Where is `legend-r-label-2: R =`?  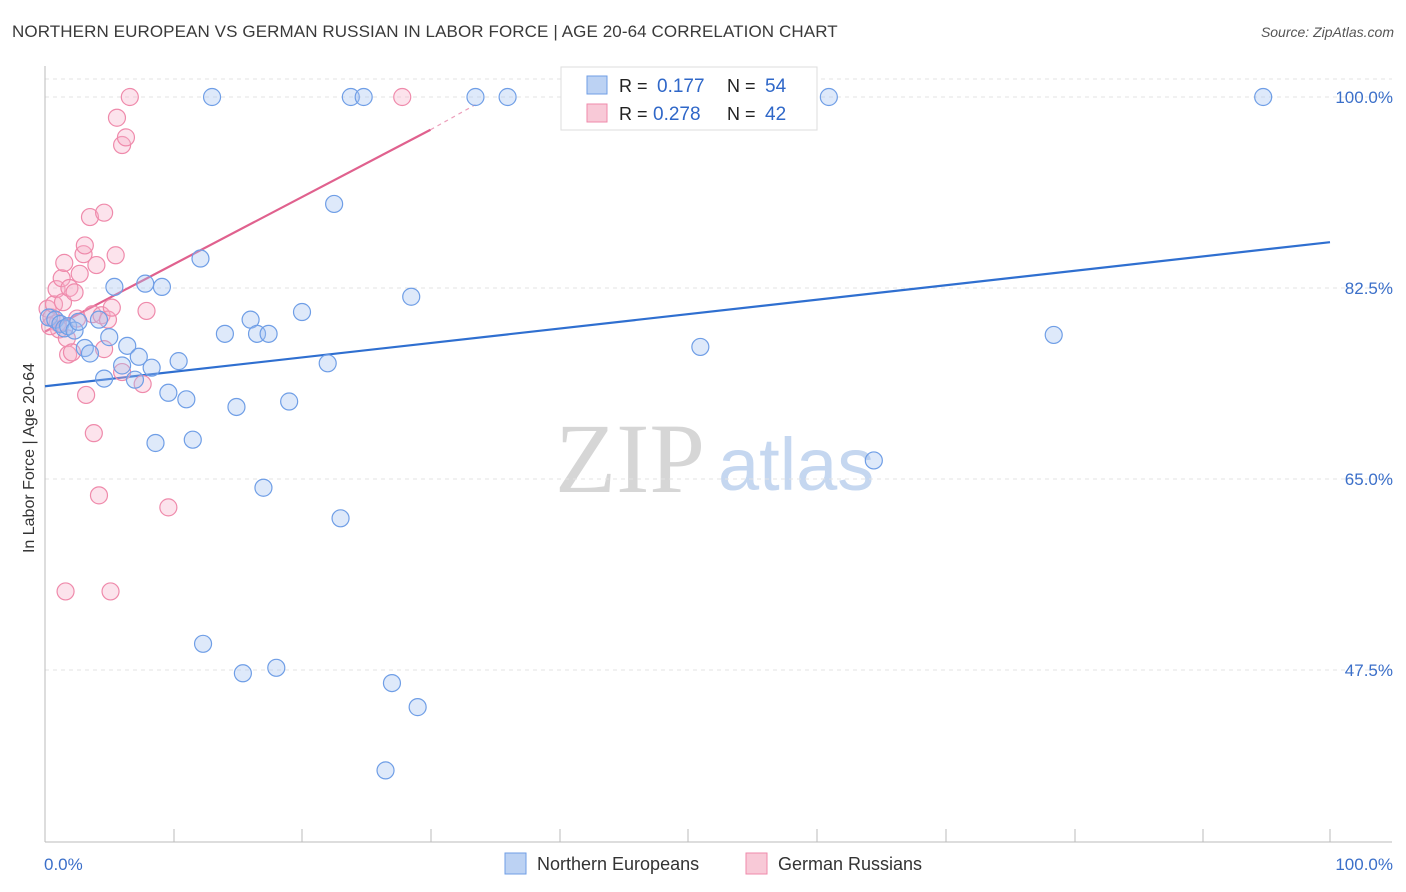 legend-r-label-2: R = is located at coordinates (633, 114).